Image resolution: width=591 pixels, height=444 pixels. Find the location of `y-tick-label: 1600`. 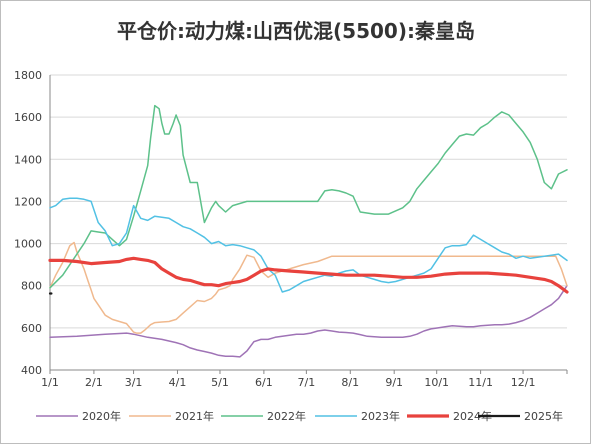

y-tick-label: 1600 is located at coordinates (28, 117).